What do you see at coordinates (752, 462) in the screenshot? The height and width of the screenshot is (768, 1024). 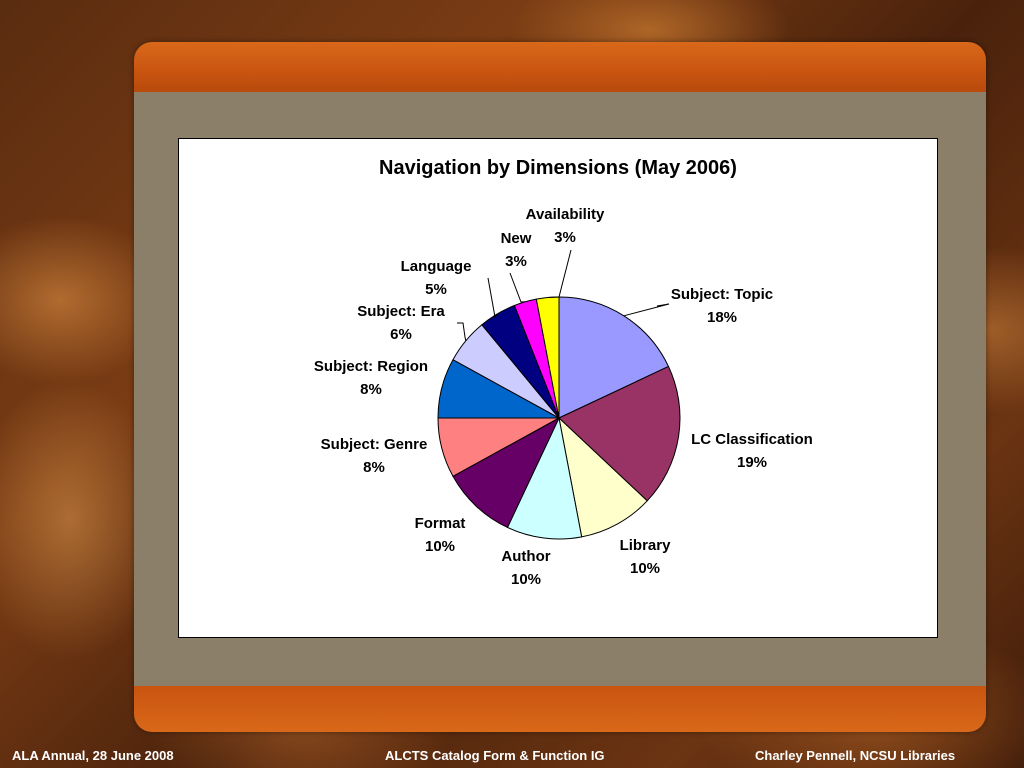 I see `slice-label-value: 19%` at bounding box center [752, 462].